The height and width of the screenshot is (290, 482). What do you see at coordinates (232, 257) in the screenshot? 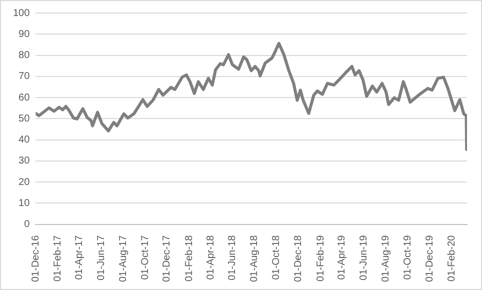
I see `x-tick-label: 01-Jun-18` at bounding box center [232, 257].